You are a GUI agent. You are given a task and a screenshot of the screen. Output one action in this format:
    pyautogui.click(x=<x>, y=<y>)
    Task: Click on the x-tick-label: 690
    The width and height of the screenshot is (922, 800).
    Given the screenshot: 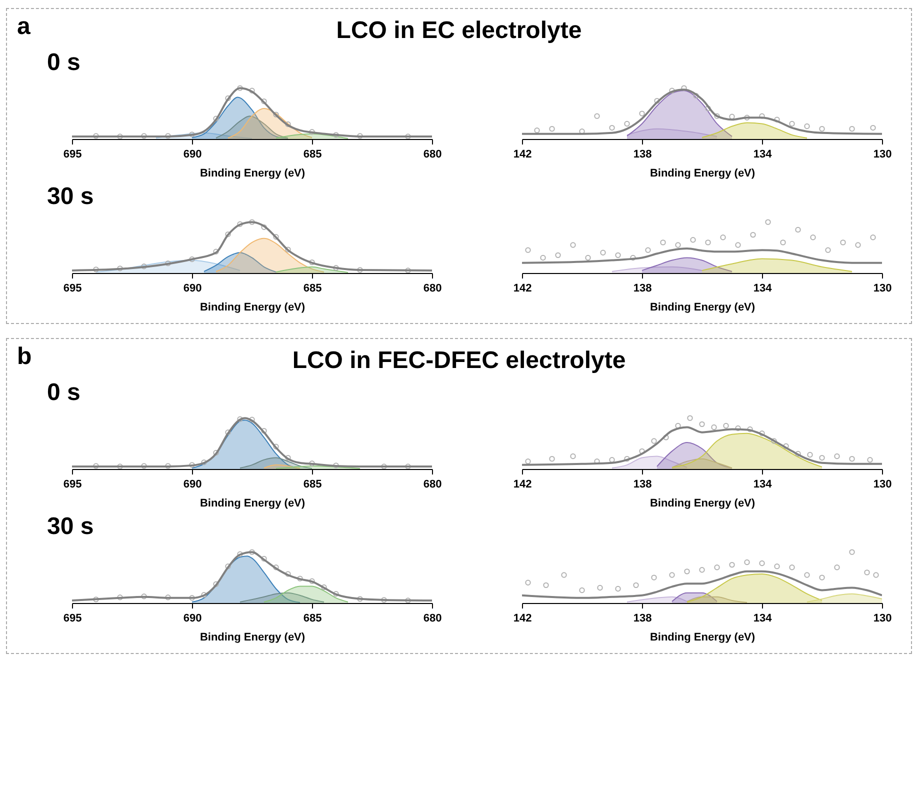 What is the action you would take?
    pyautogui.click(x=192, y=154)
    